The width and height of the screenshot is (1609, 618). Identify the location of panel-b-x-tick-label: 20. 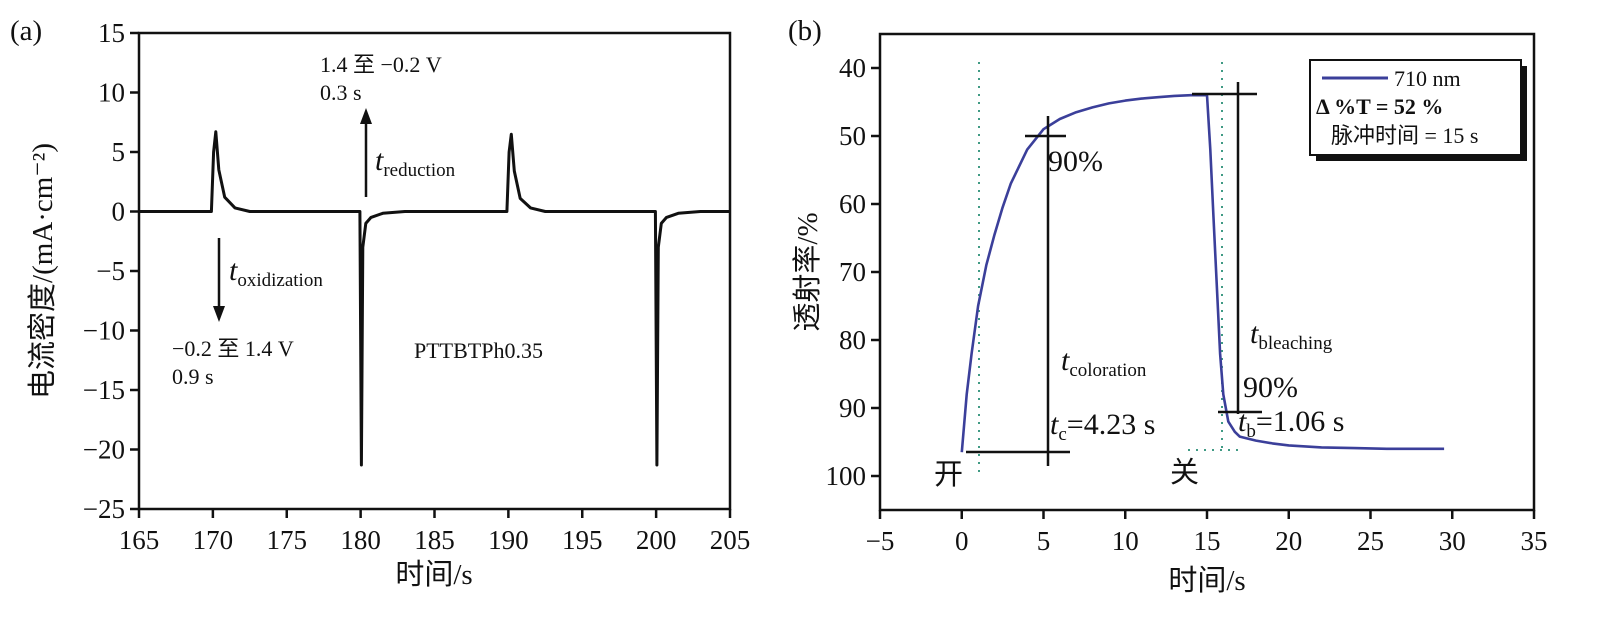
(1288, 541).